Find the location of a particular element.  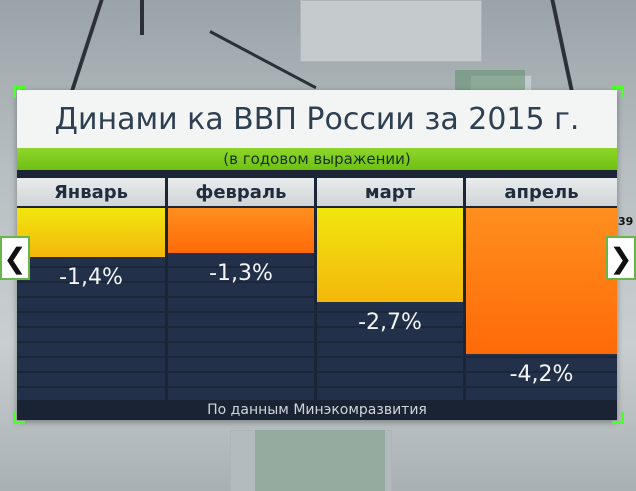

prev-slide-button: ❮ is located at coordinates (15, 258).